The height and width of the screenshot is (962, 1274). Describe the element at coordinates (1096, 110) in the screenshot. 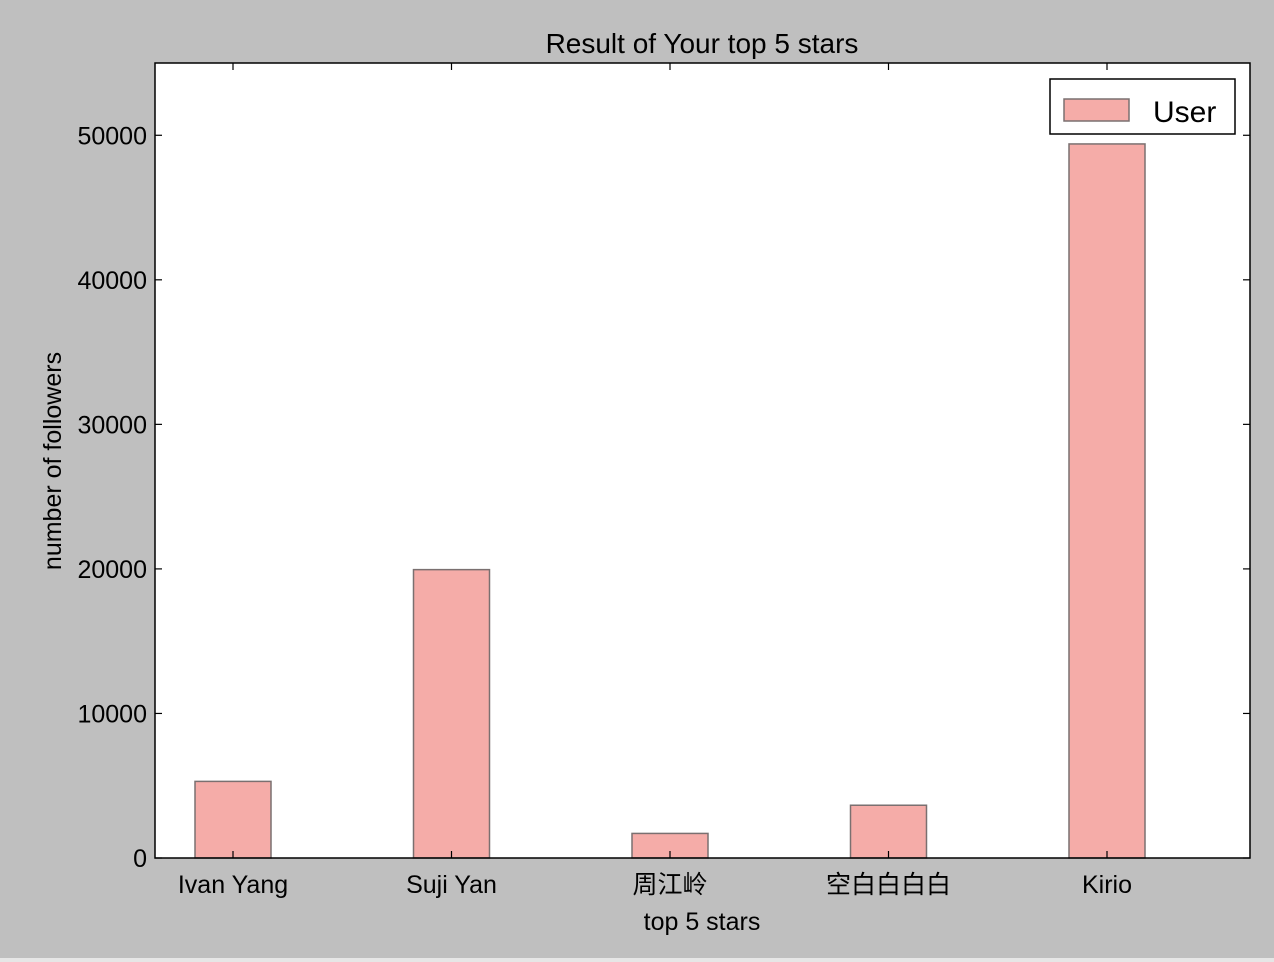

I see `legend-swatch` at that location.